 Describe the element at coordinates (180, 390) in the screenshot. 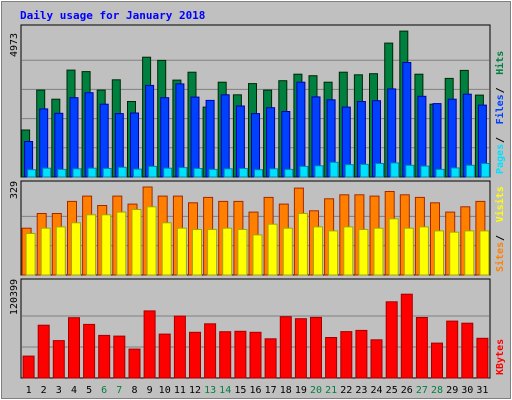

I see `x-tick-label-day-11: 11` at that location.